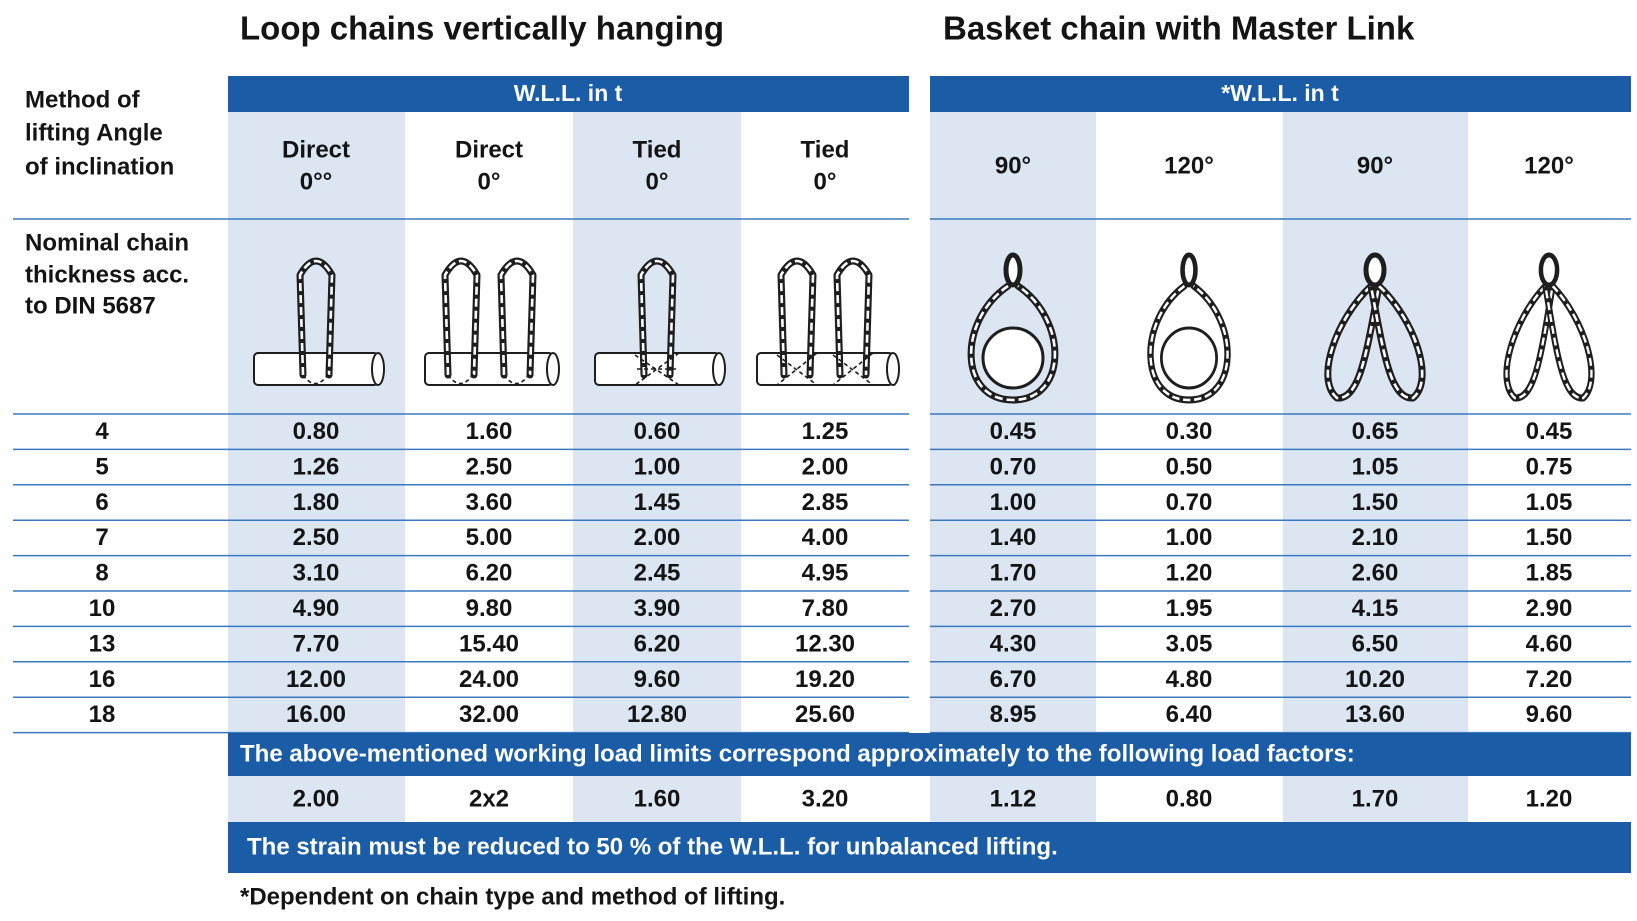  What do you see at coordinates (1375, 431) in the screenshot?
I see `wll-value: 0.65` at bounding box center [1375, 431].